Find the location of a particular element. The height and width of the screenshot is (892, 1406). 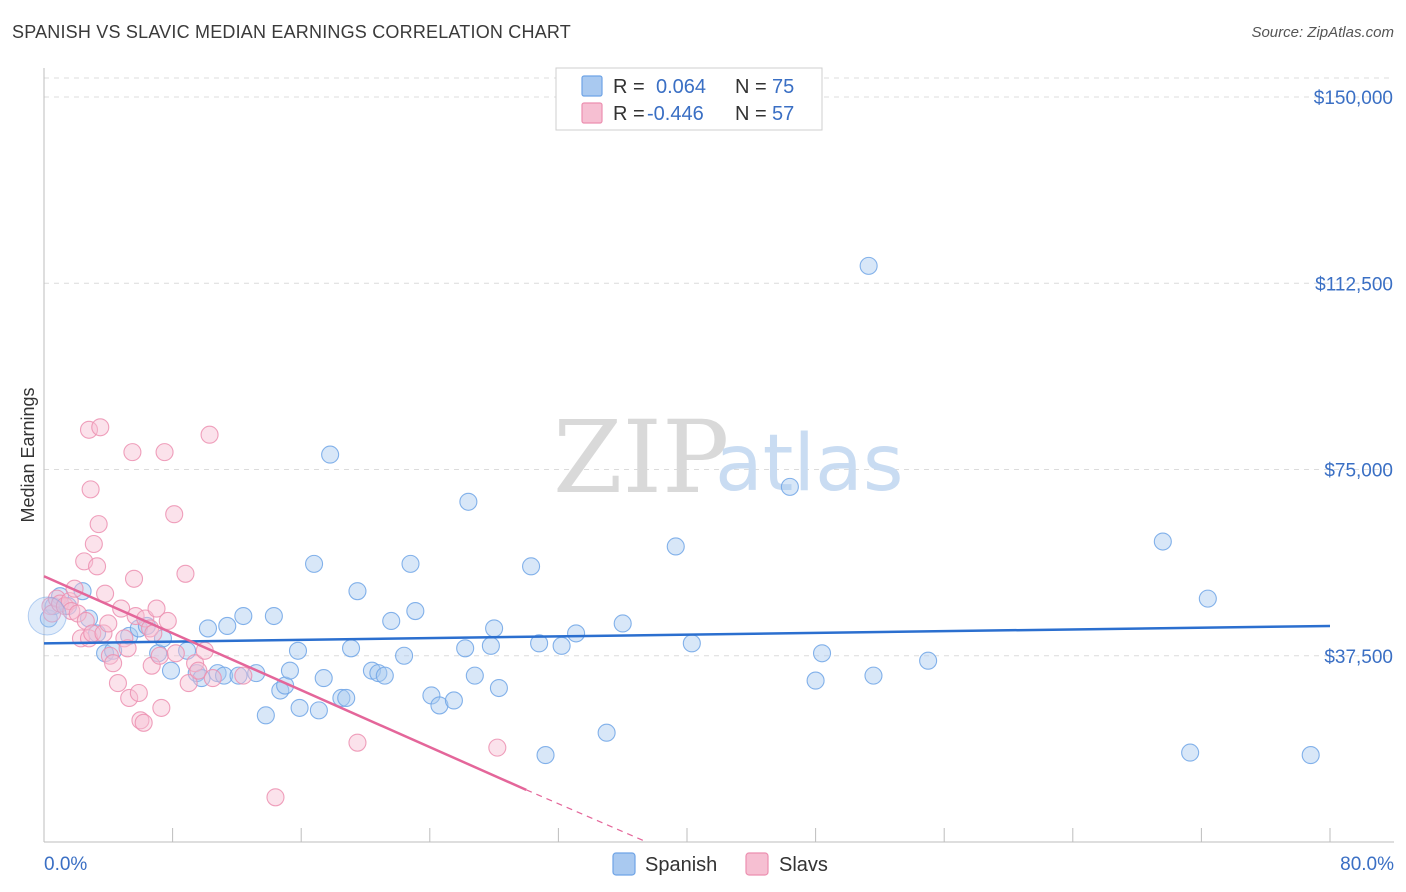

y-tick-label: $112,500 is located at coordinates (1354, 284).